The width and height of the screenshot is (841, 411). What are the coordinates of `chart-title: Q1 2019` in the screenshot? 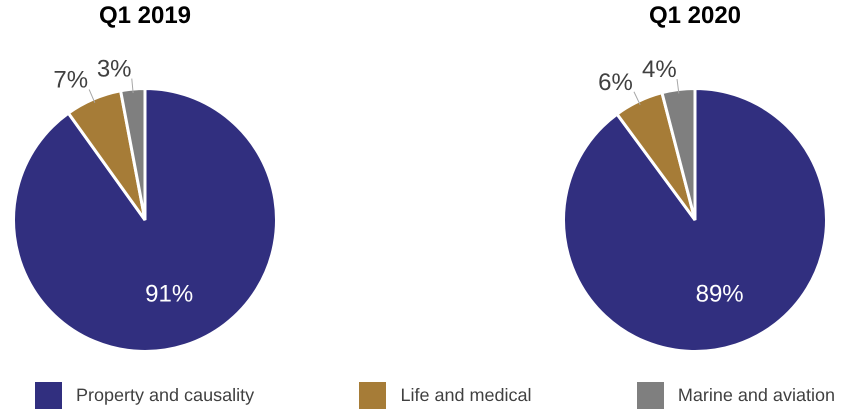 It's located at (145, 16).